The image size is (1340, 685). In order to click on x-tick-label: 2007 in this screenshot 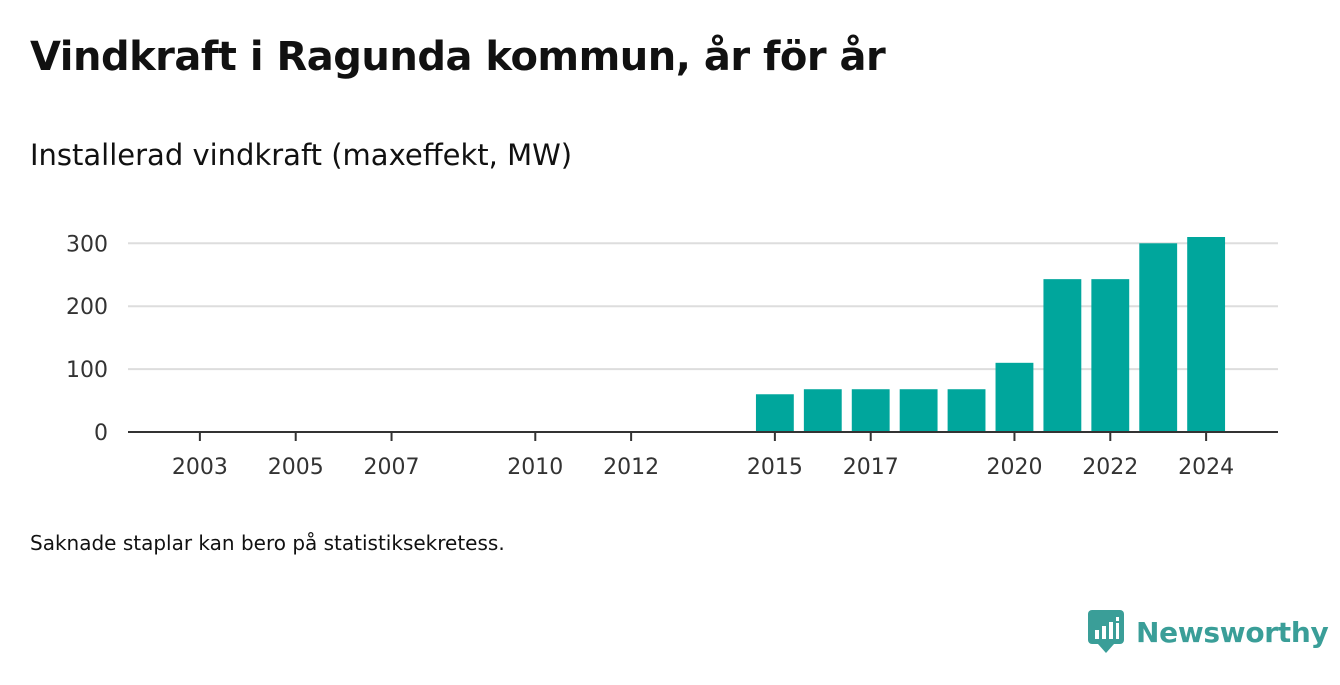, I will do `click(392, 467)`.